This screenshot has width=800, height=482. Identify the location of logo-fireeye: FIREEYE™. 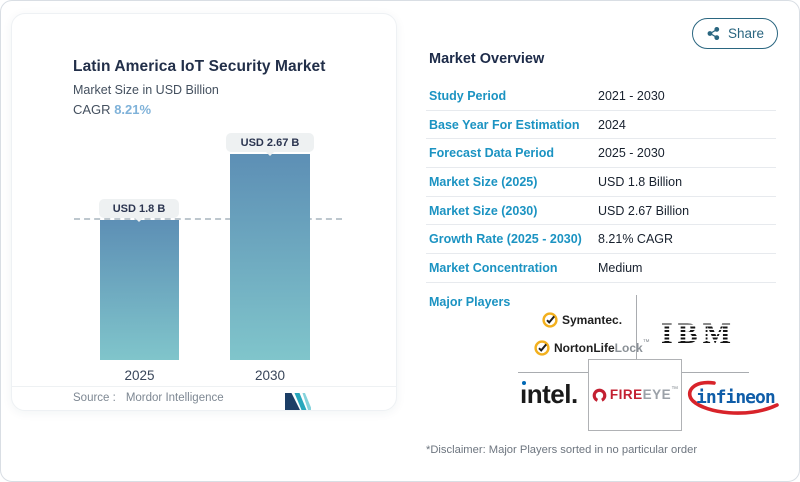
(635, 395).